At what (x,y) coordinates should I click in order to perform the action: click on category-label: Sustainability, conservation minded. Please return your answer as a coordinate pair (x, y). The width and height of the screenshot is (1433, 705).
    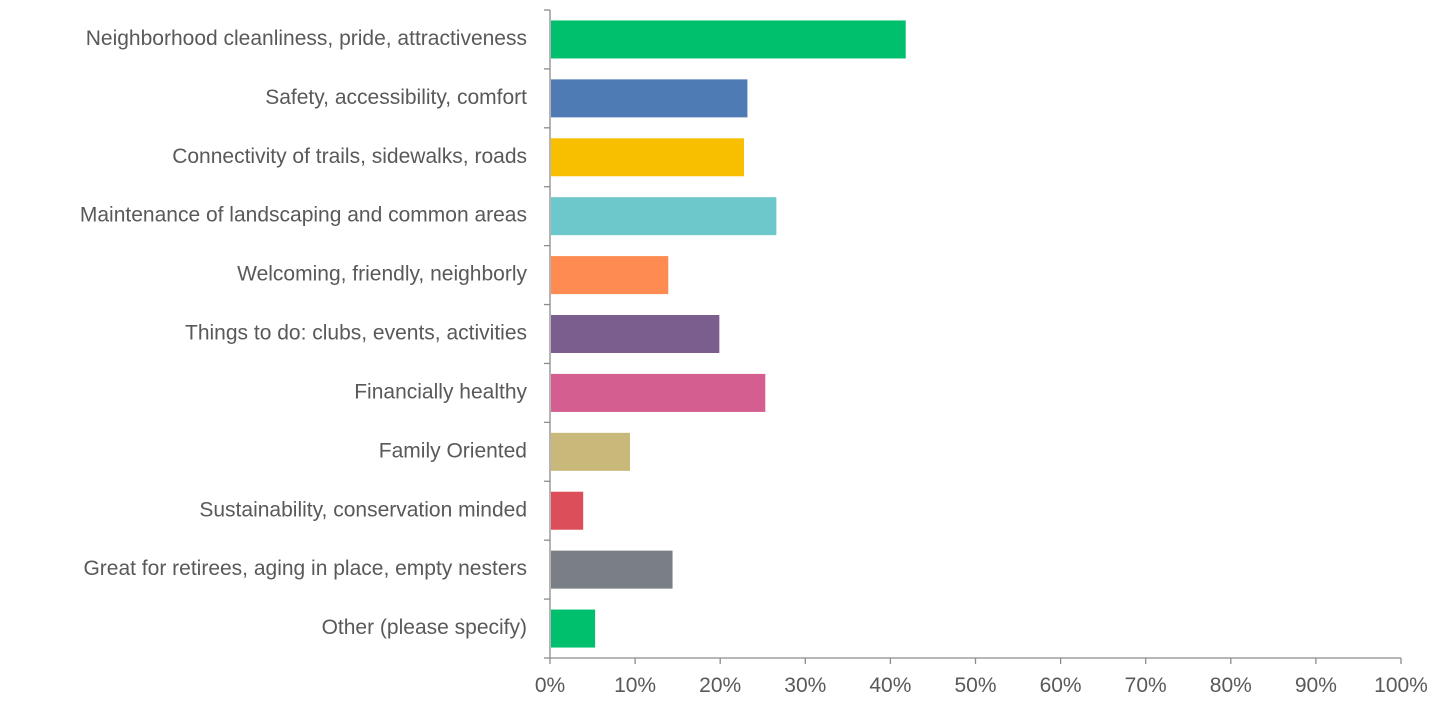
    Looking at the image, I should click on (363, 509).